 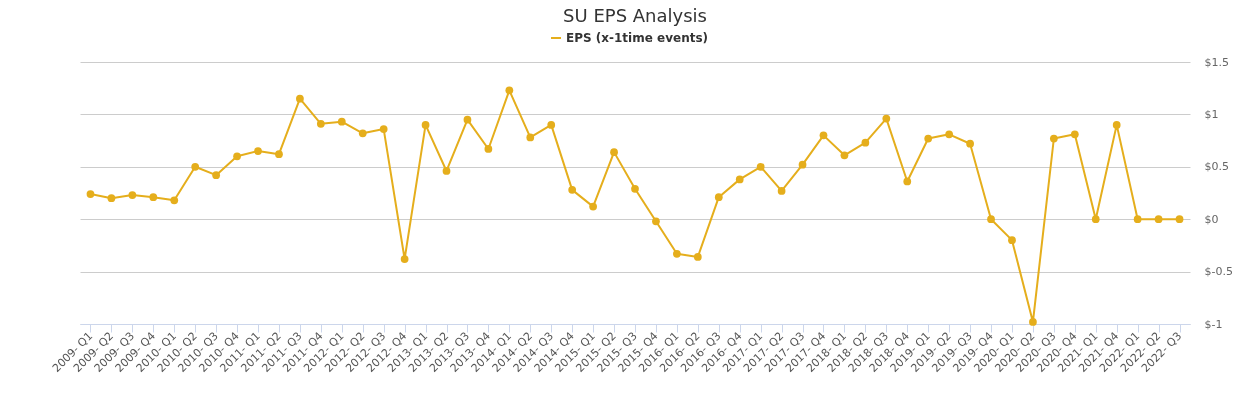 What do you see at coordinates (1213, 324) in the screenshot?
I see `y-tick-label: $-1` at bounding box center [1213, 324].